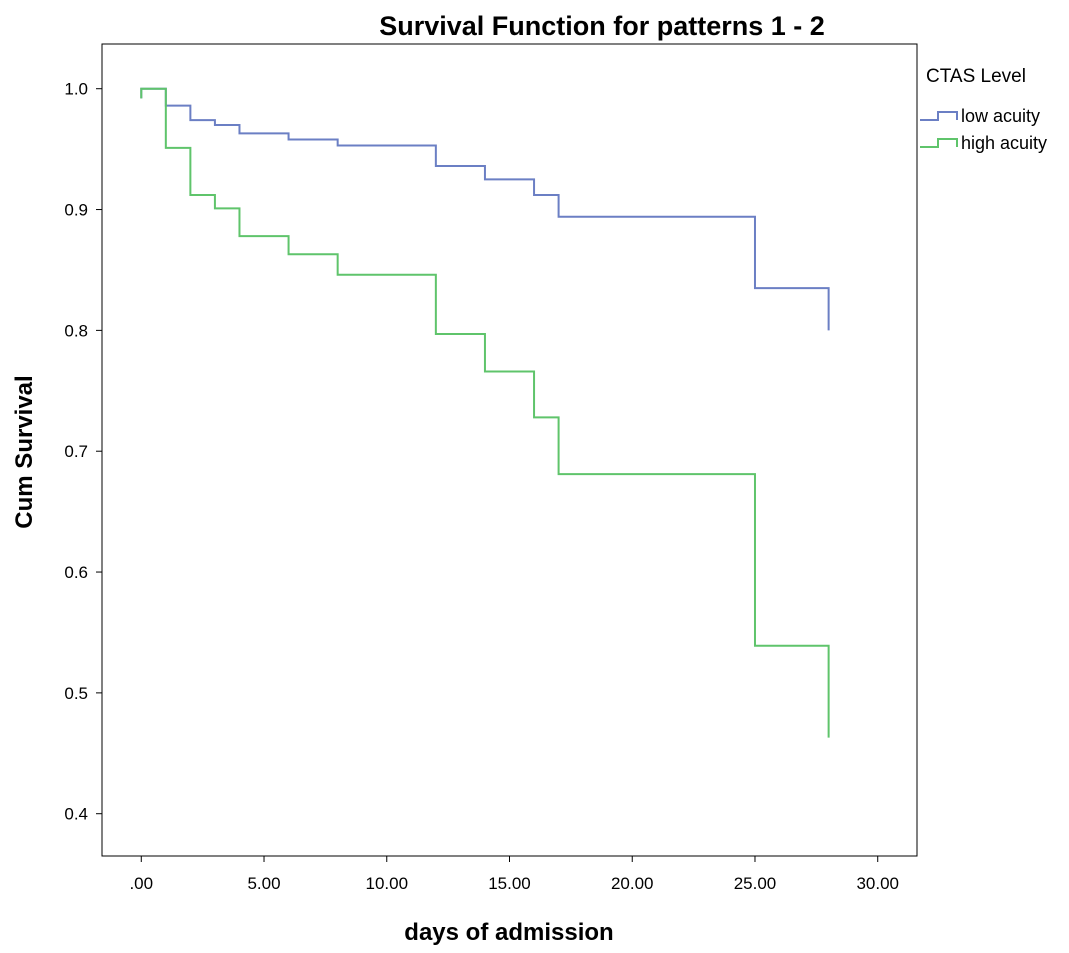 The width and height of the screenshot is (1069, 953). Describe the element at coordinates (76, 693) in the screenshot. I see `y-tick-label: 0.5` at that location.